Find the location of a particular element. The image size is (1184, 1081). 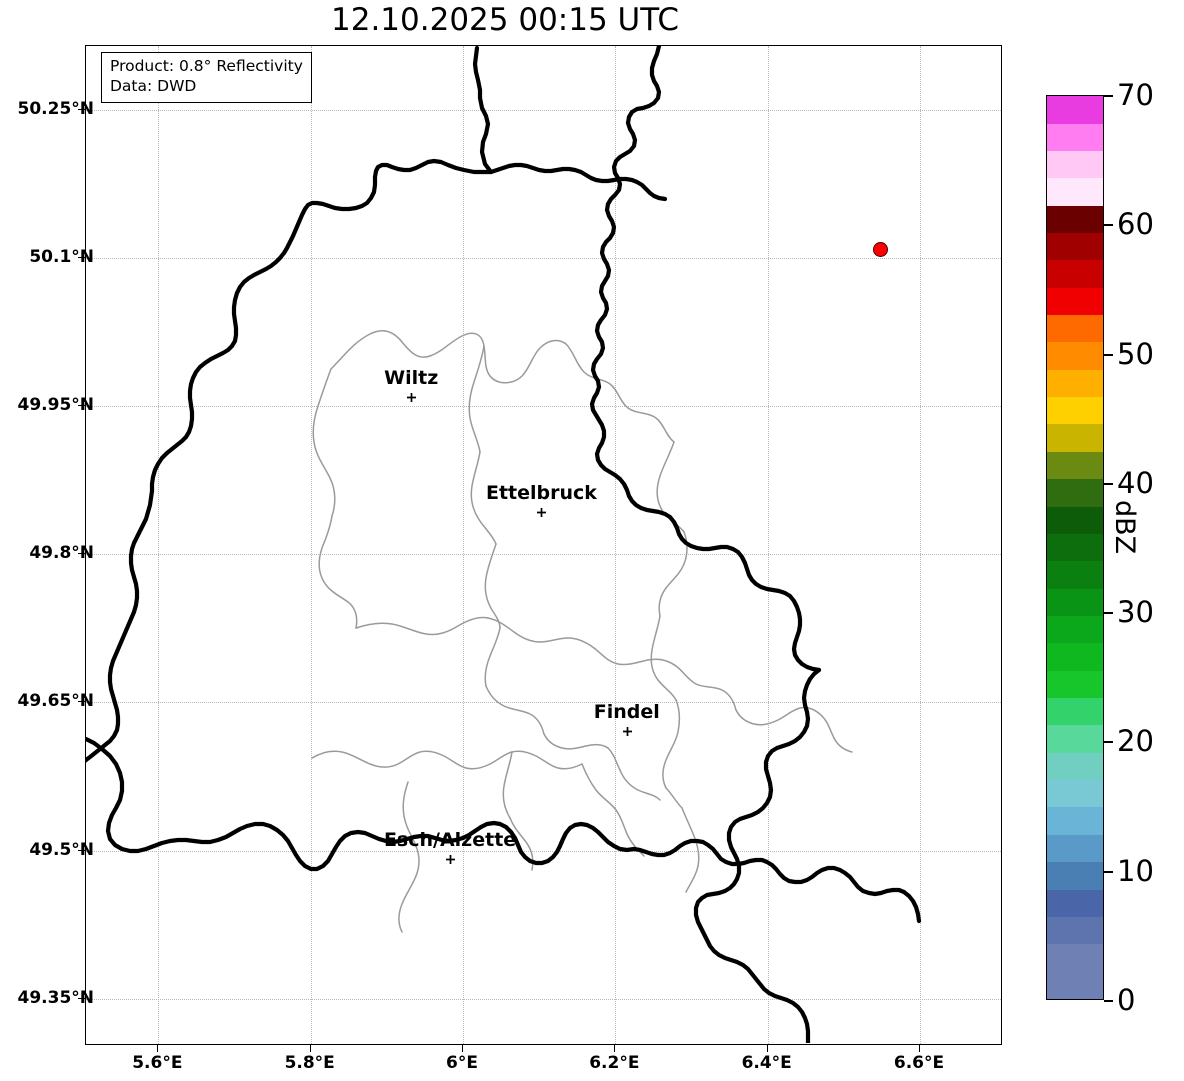

colorbar-tick-label: 40 is located at coordinates (1135, 482).